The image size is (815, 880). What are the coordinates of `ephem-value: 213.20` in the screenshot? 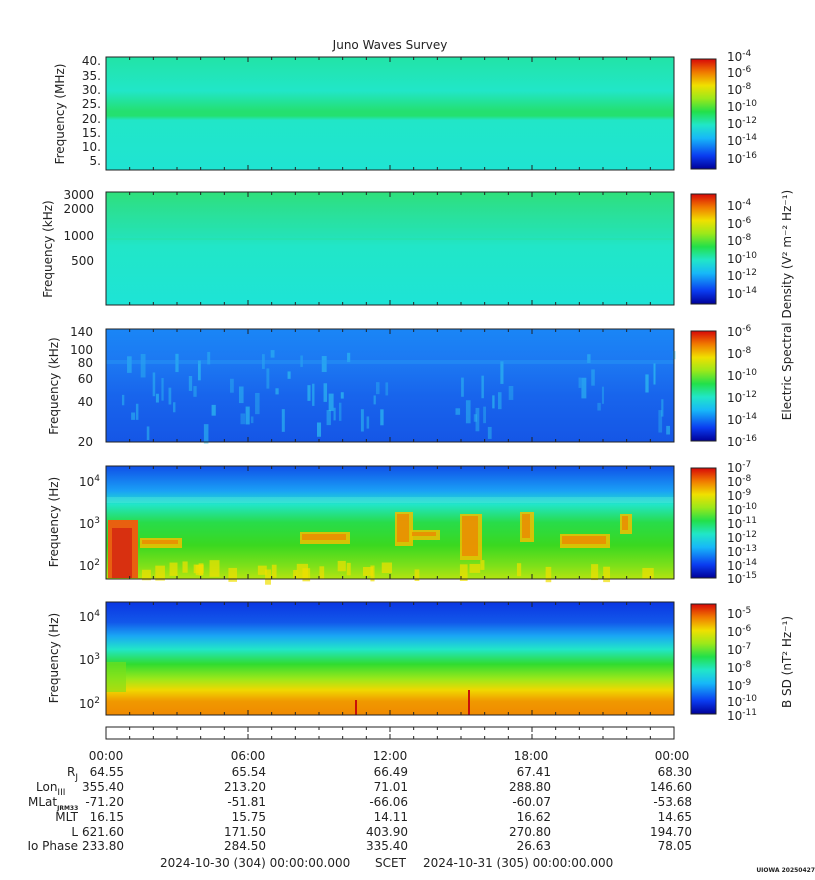 It's located at (245, 787).